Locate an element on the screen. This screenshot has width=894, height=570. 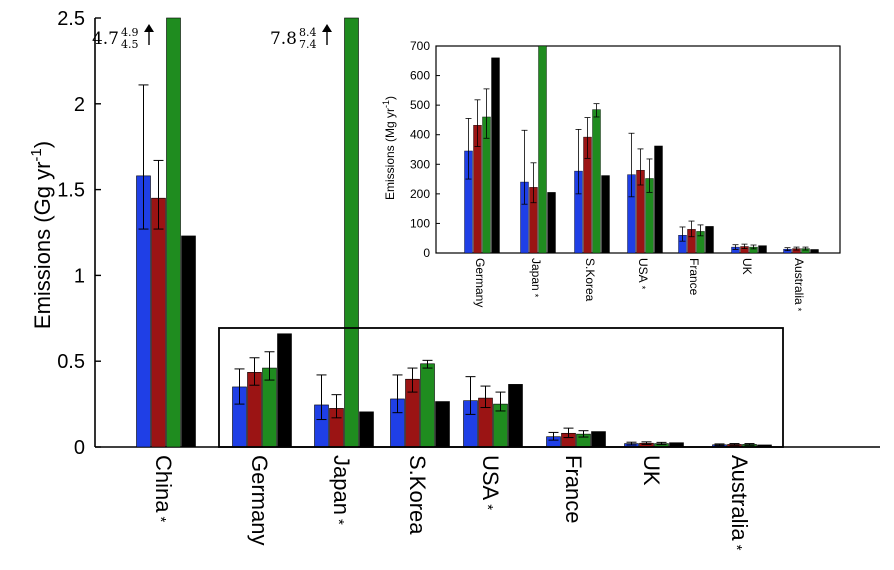
main-category-label: S.Korea is located at coordinates (417, 495).